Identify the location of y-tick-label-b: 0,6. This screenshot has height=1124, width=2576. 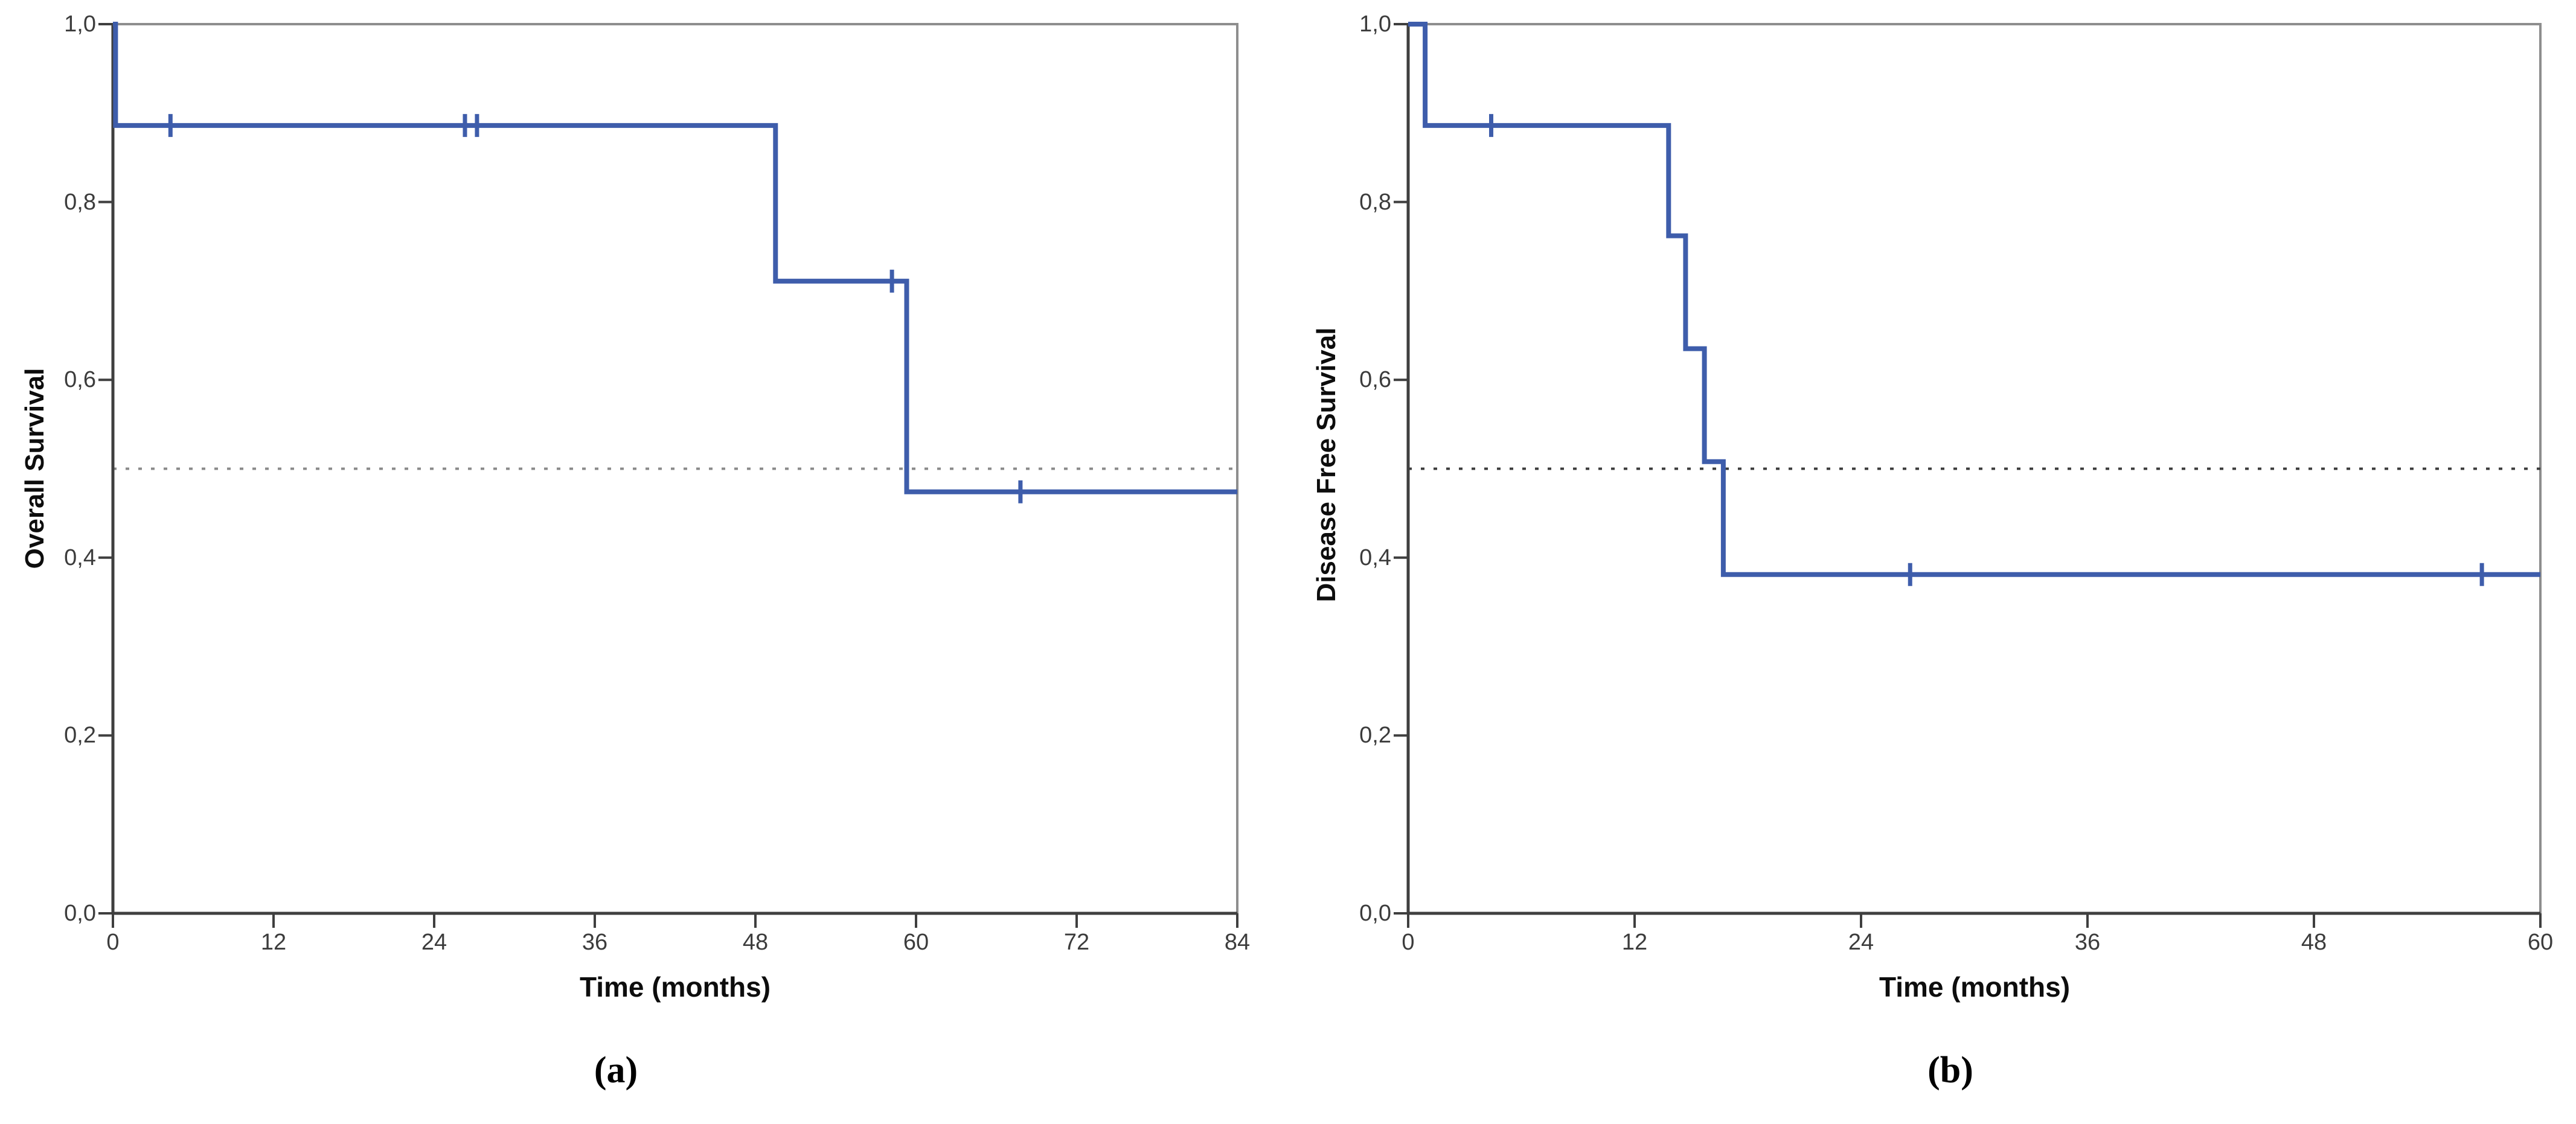
(1375, 380).